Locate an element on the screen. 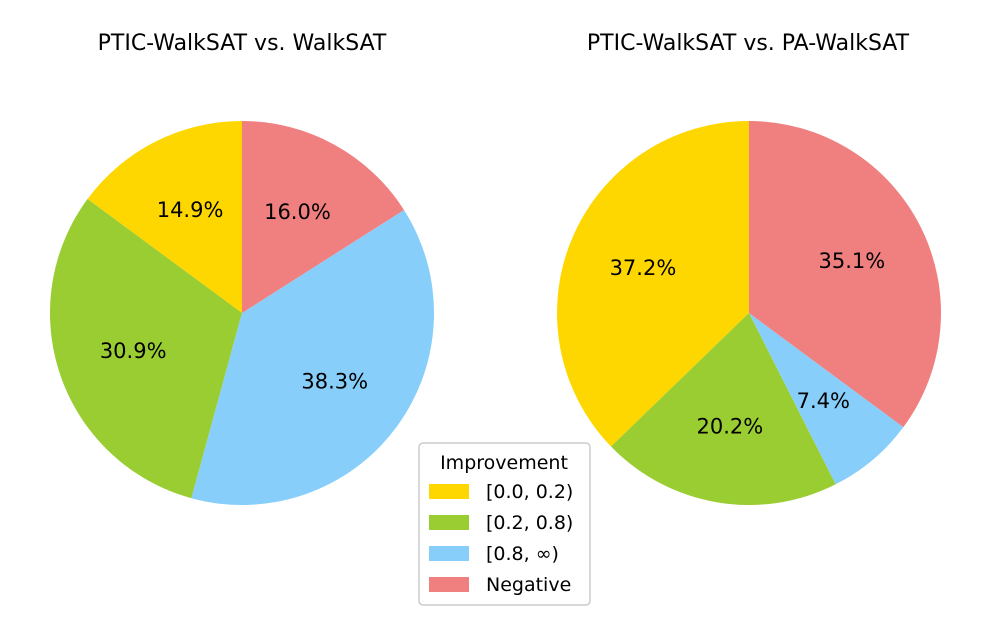 The image size is (990, 635). legend-item-0.2-0.8-label: [0.2, 0.8) is located at coordinates (529, 523).